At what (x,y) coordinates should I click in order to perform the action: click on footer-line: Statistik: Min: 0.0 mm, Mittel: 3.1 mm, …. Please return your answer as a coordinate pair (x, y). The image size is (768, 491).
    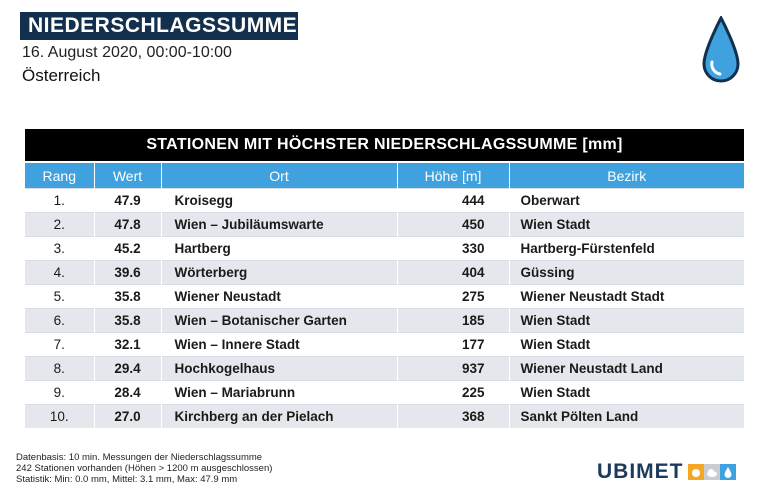
    Looking at the image, I should click on (127, 479).